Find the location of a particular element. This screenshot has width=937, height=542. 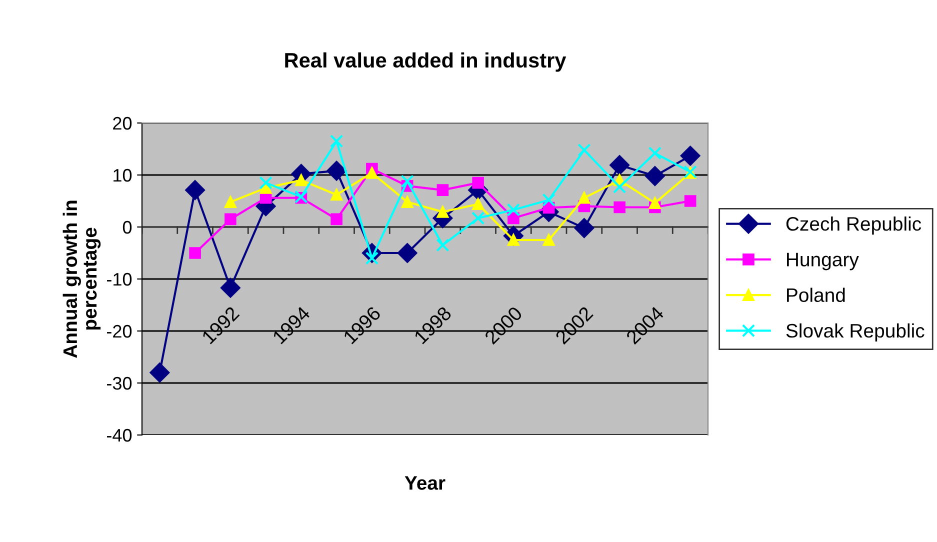

legend-label: Poland is located at coordinates (816, 295).